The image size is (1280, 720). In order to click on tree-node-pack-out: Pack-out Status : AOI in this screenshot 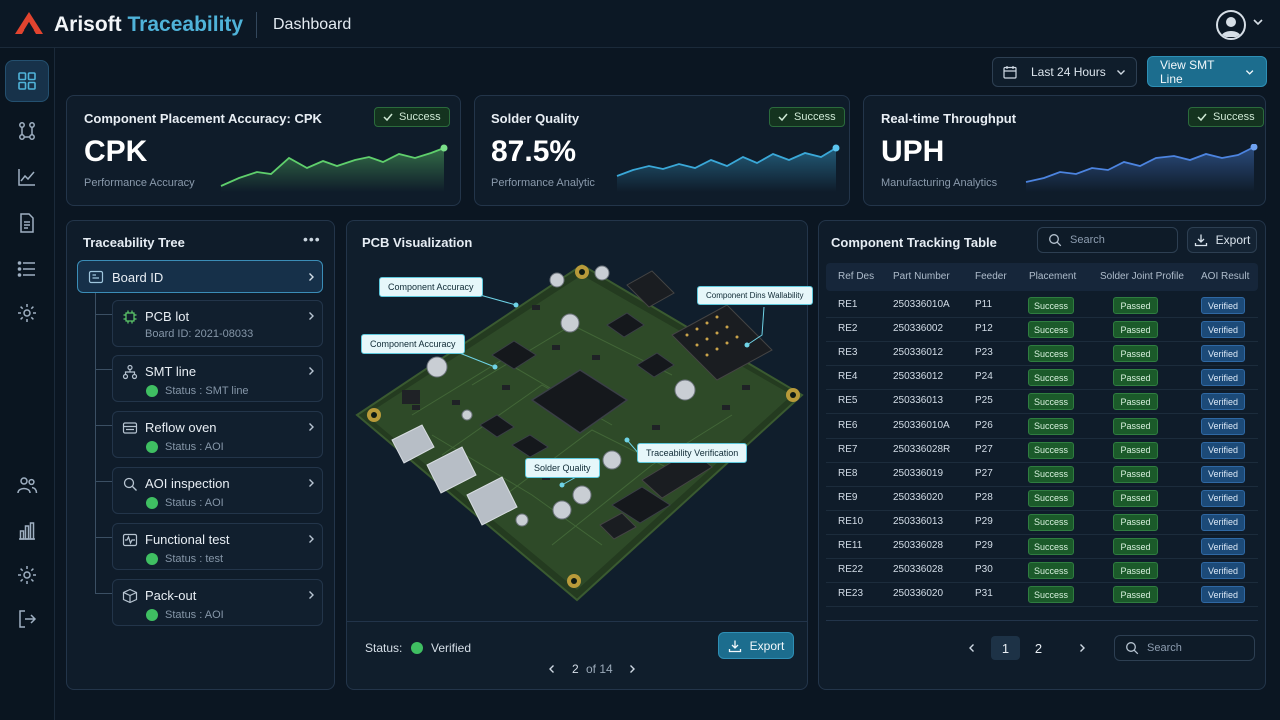, I will do `click(217, 602)`.